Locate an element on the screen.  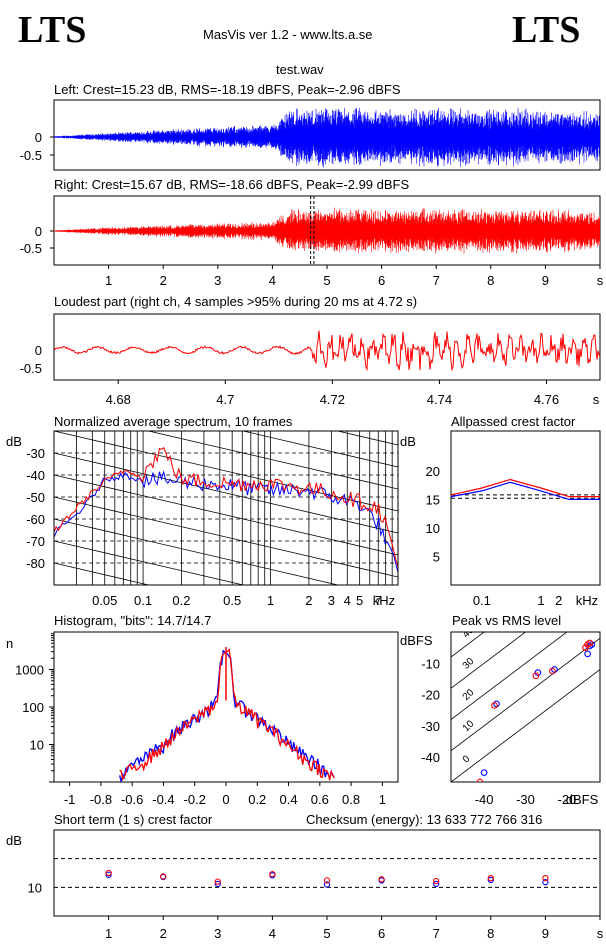
waveform-xtick-label: 4 is located at coordinates (272, 280).